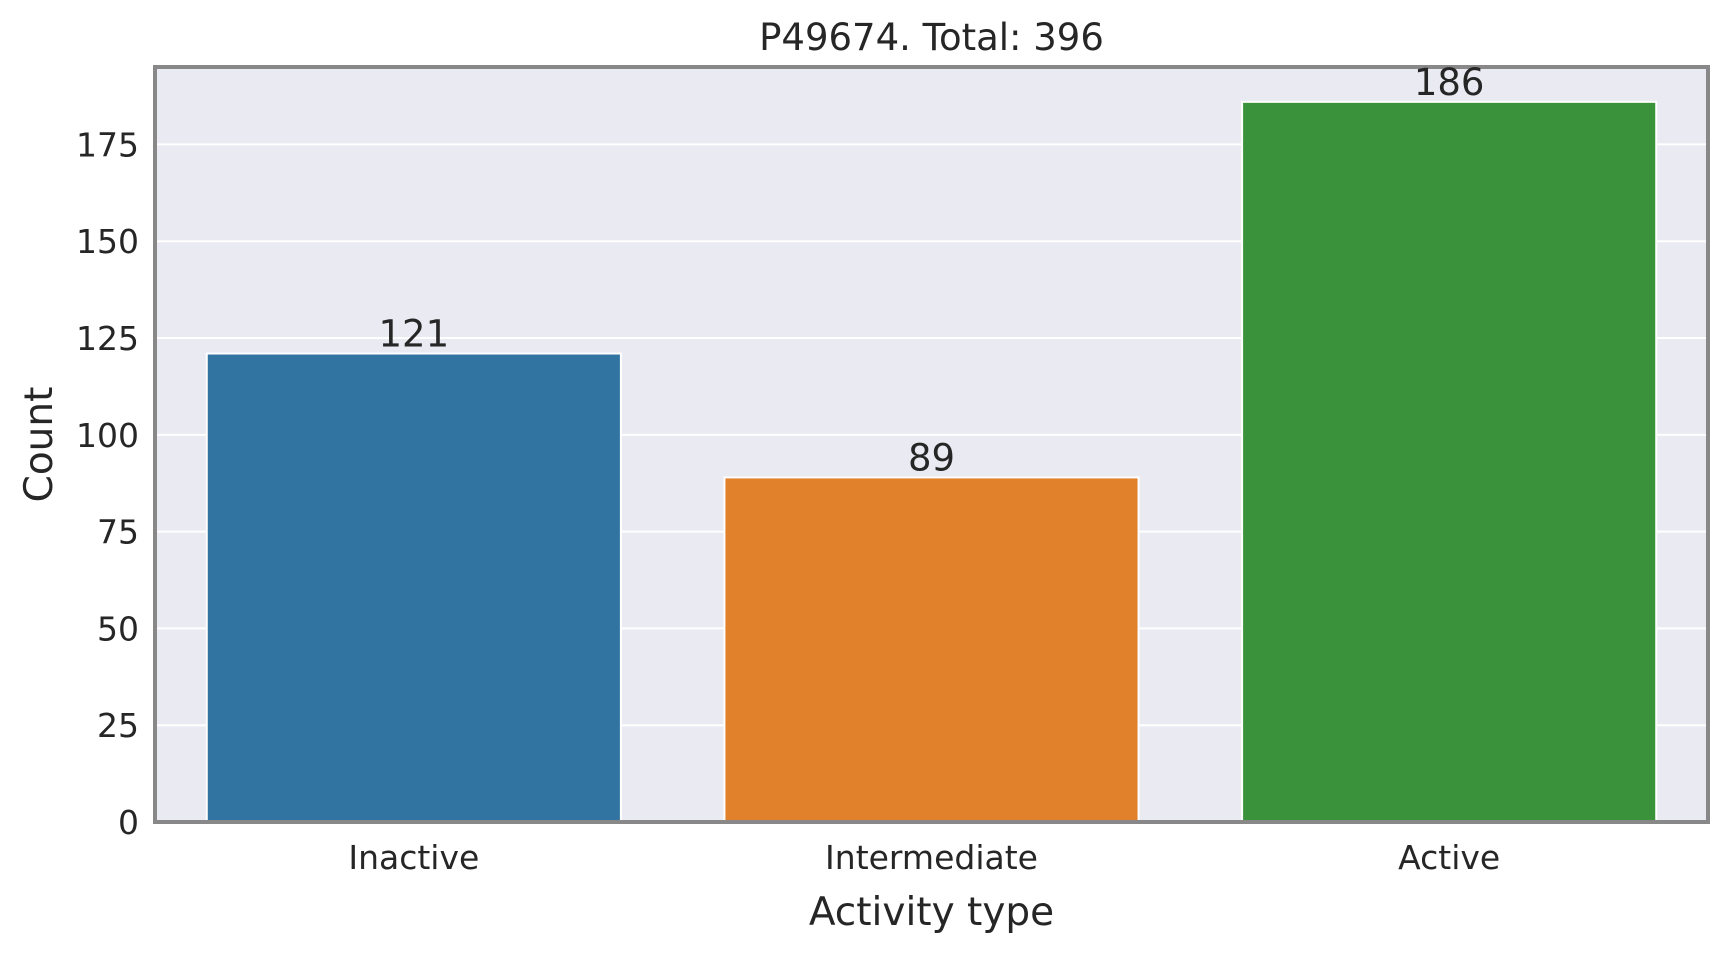  I want to click on y-tick-label: 75, so click(118, 532).